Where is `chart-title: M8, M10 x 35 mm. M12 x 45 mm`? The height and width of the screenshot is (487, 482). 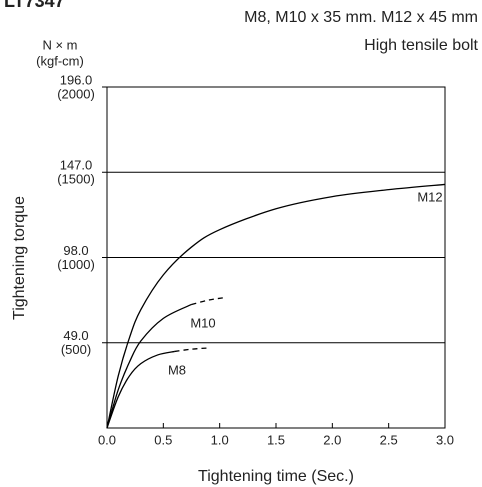
chart-title: M8, M10 x 35 mm. M12 x 45 mm is located at coordinates (361, 17).